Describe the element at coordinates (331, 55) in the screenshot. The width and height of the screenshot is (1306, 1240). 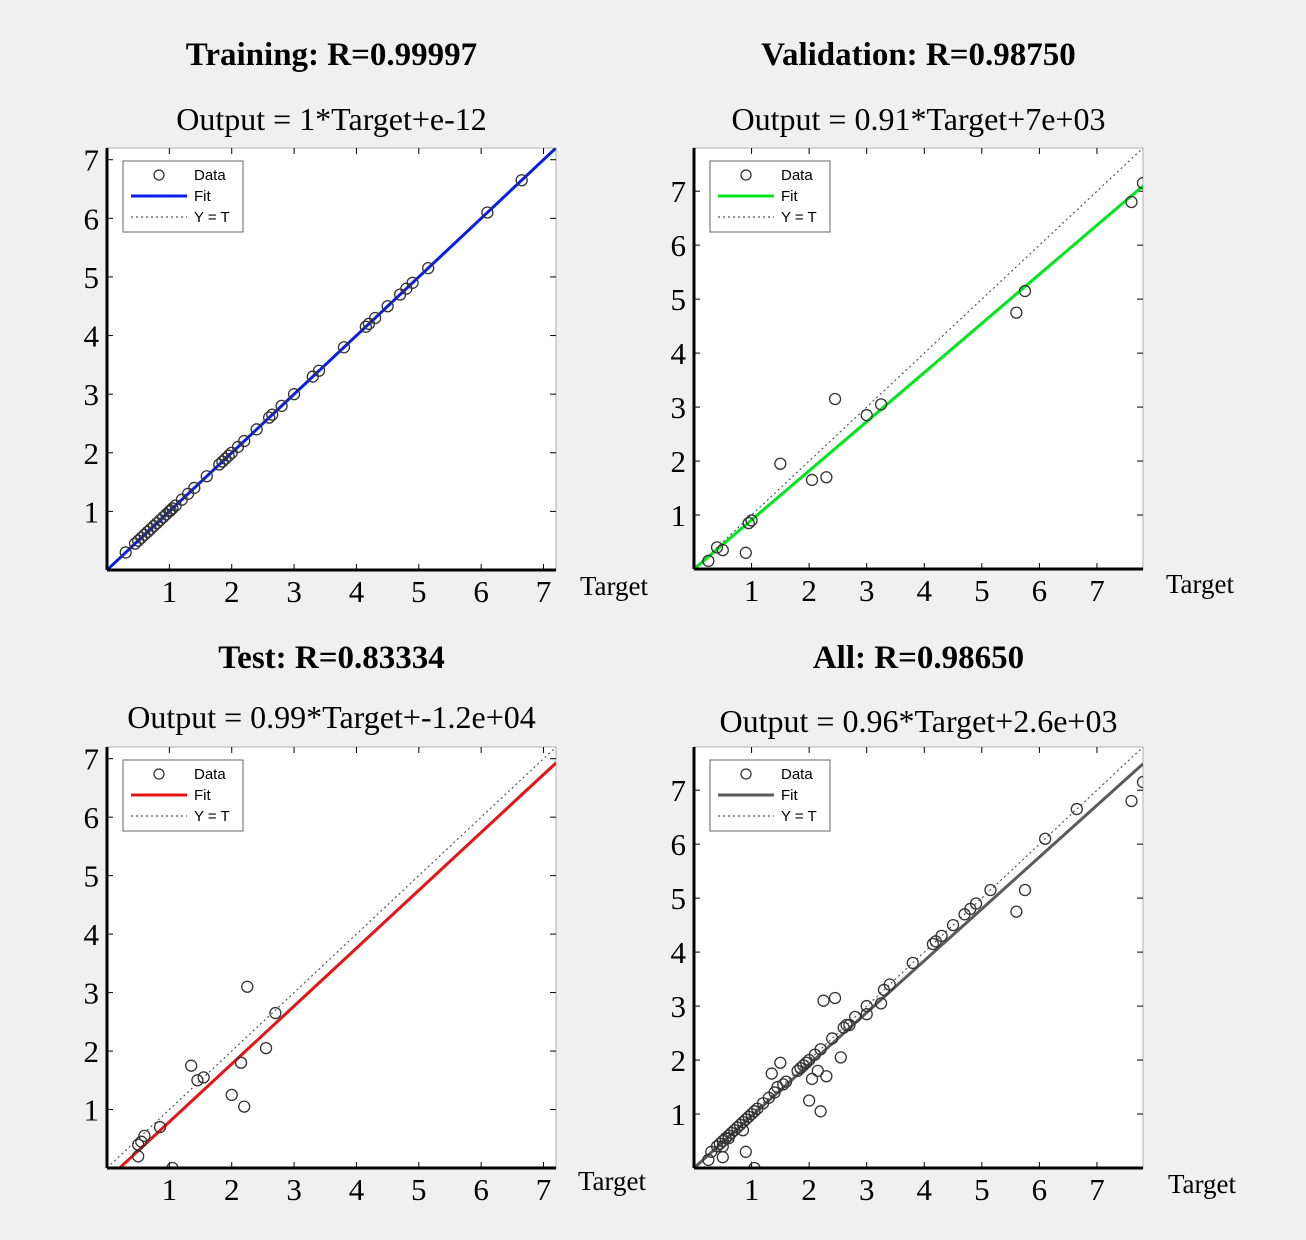
I see `chart-title: Training: R=0.99997` at that location.